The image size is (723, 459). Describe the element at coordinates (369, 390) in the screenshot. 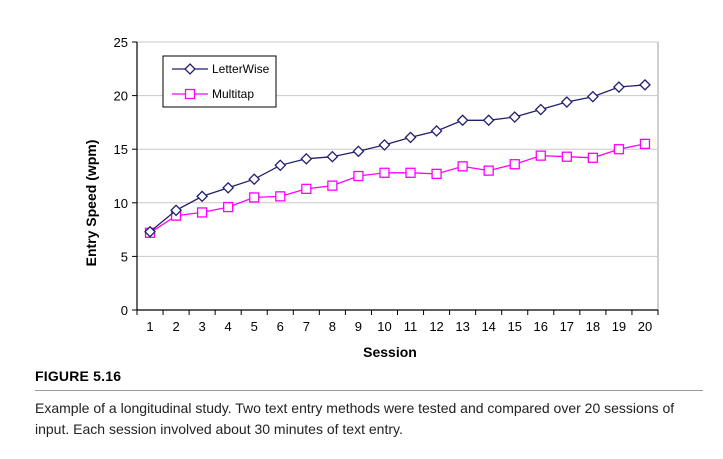

I see `caption-divider` at that location.